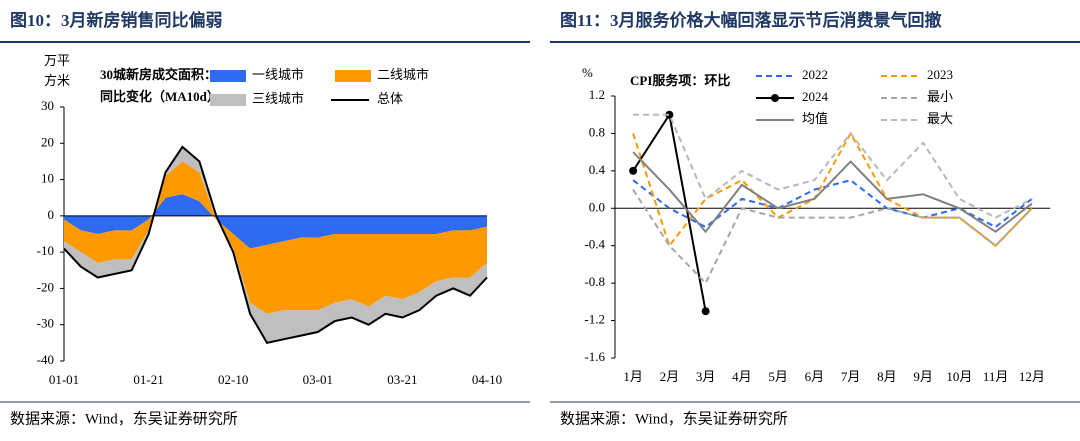 The height and width of the screenshot is (441, 1080). Describe the element at coordinates (959, 376) in the screenshot. I see `x-tick-label: 10月` at that location.